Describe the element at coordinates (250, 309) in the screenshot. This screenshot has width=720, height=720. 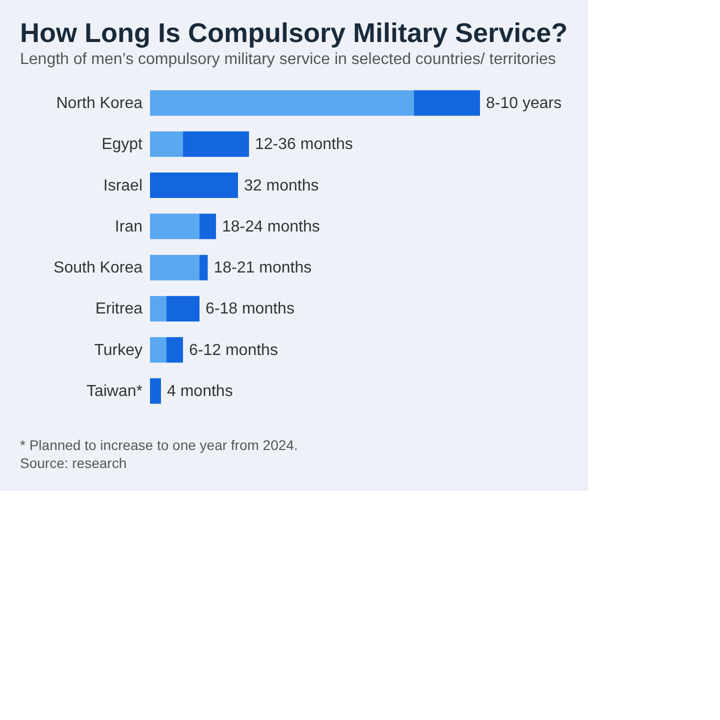
I see `data-label: 6-18 months` at that location.